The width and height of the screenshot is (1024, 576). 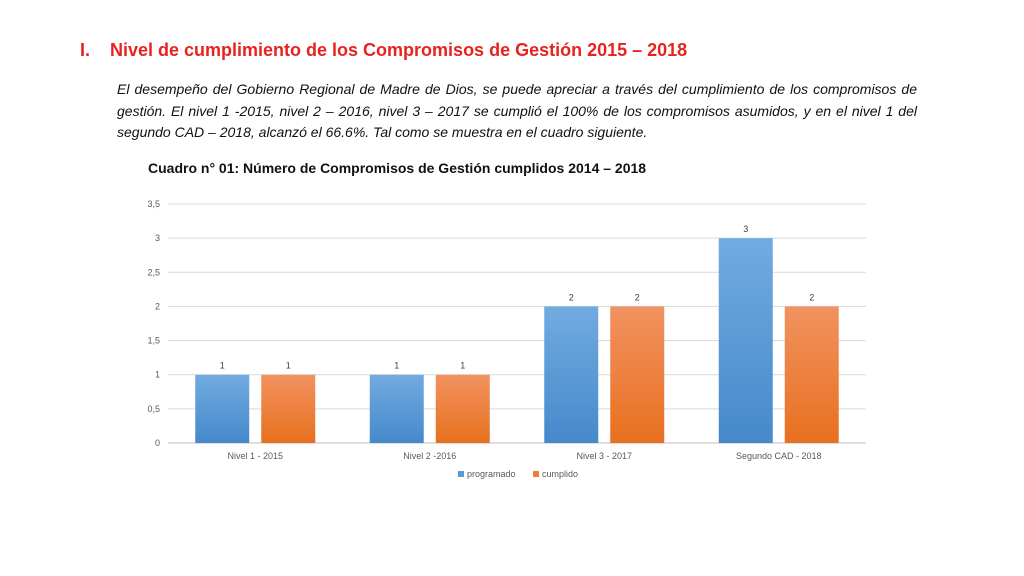 What do you see at coordinates (153, 323) in the screenshot?
I see `y-axis-ticks: 0 0,5 1 1,5 2 2,5 3 3,5` at bounding box center [153, 323].